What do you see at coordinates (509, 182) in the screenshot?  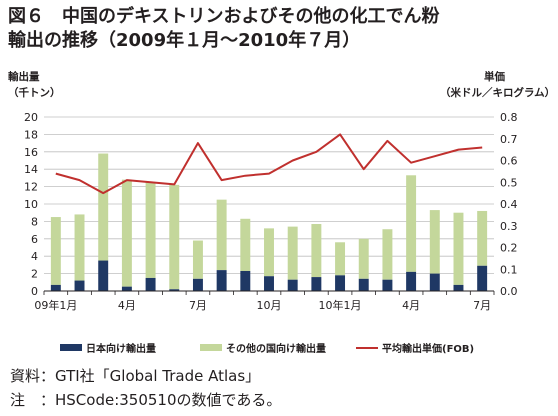 I see `y-right-tick-label: 0.5` at bounding box center [509, 182].